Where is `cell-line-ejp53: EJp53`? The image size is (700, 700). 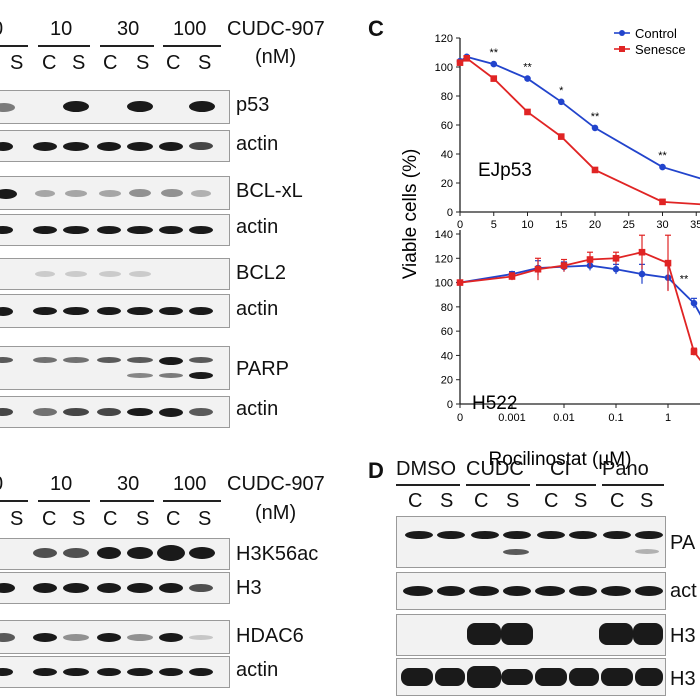 cell-line-ejp53: EJp53 is located at coordinates (505, 170).